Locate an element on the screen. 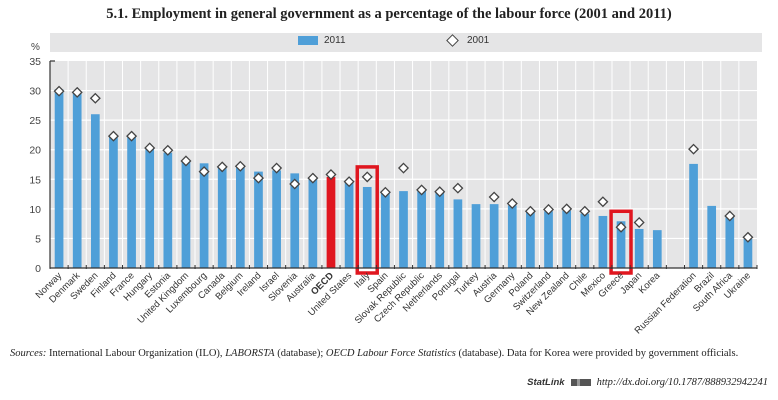 The image size is (778, 400). diamond-ireland is located at coordinates (258, 178).